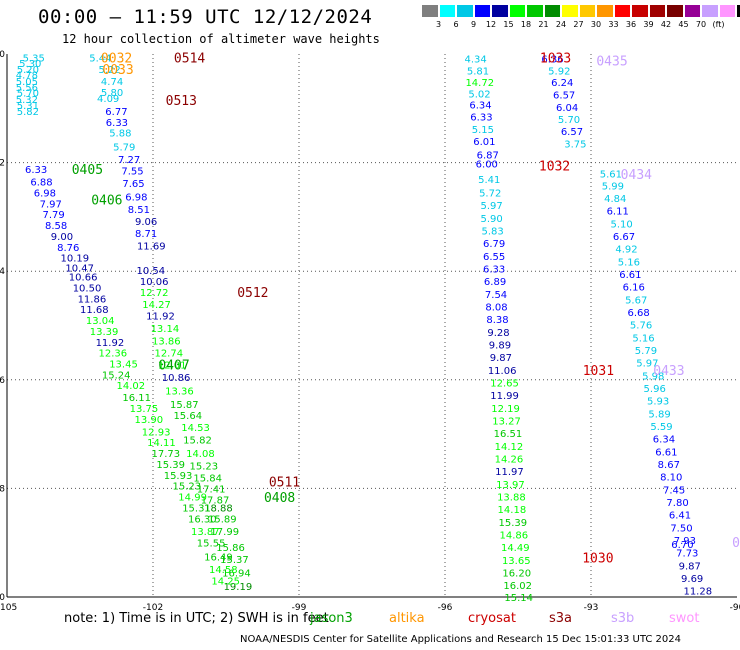 This screenshot has width=740, height=650. What do you see at coordinates (639, 313) in the screenshot?
I see `wave-height-label: 6.68` at bounding box center [639, 313].